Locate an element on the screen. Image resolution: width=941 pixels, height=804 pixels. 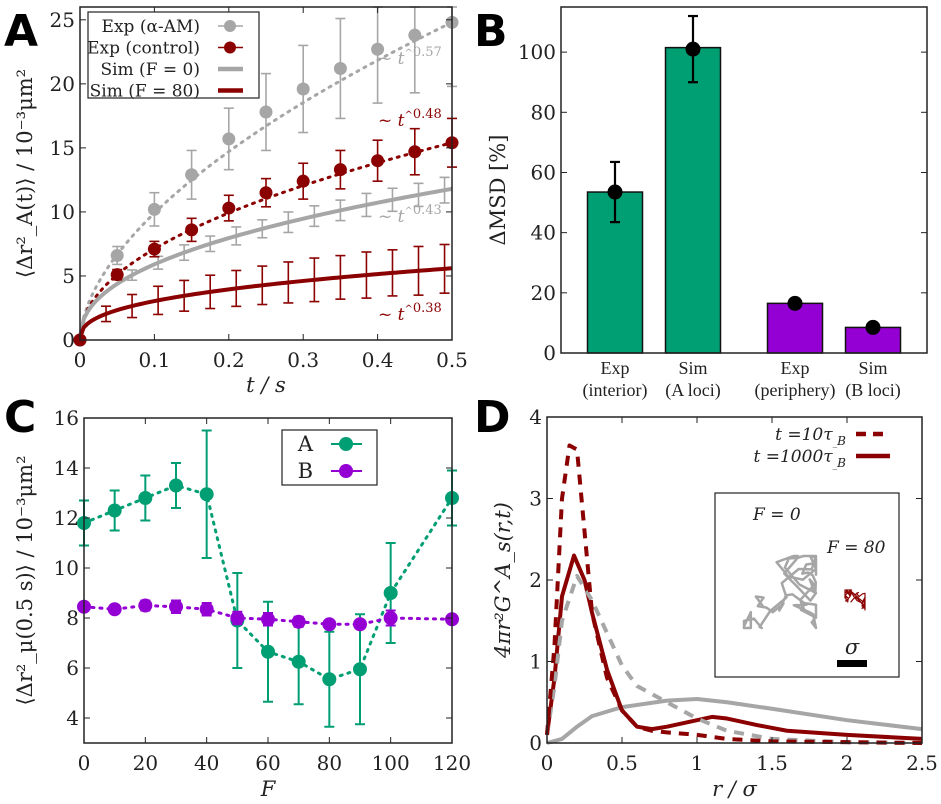
legend-label: B is located at coordinates (305, 471).